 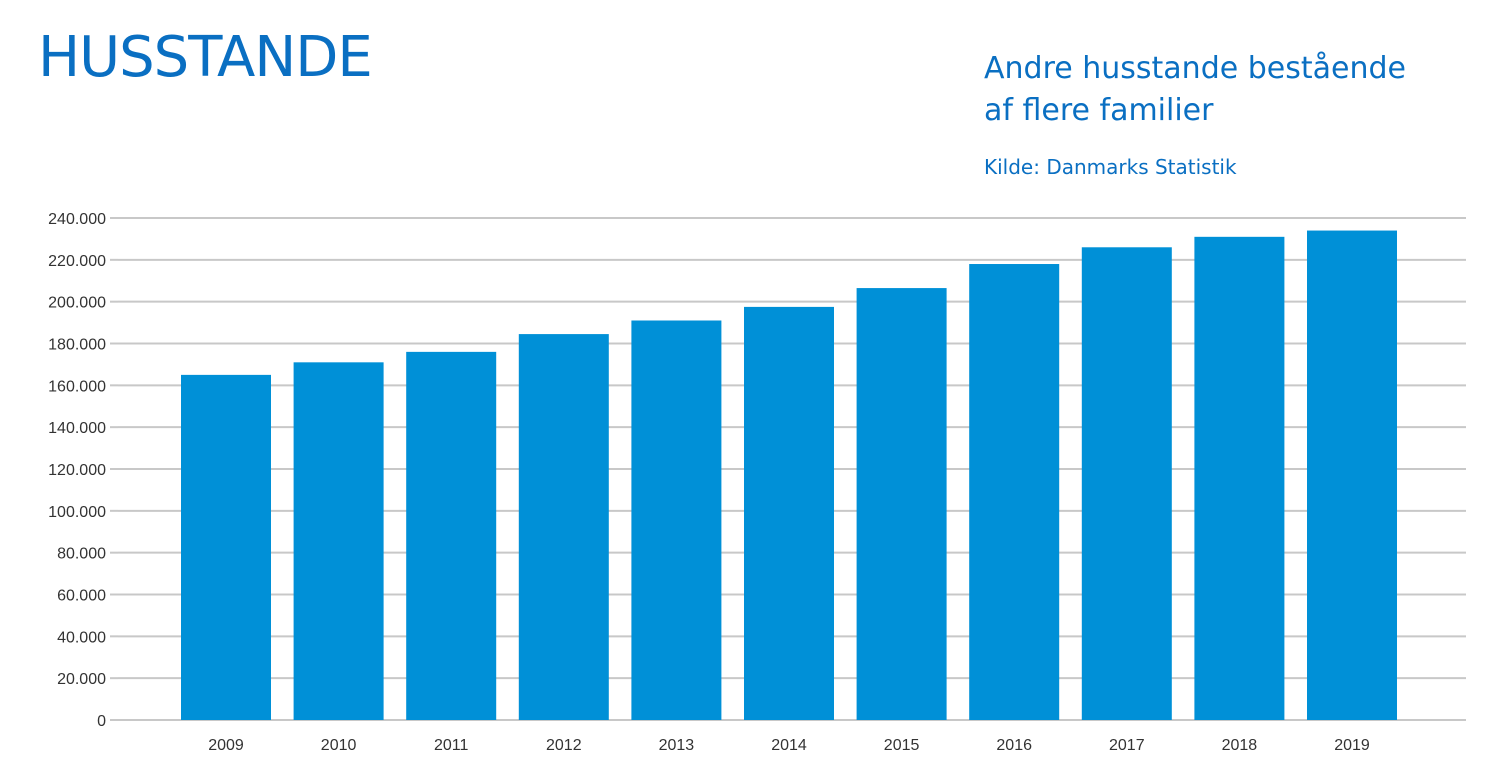 What do you see at coordinates (77, 512) in the screenshot?
I see `y-tick-label: 100.000` at bounding box center [77, 512].